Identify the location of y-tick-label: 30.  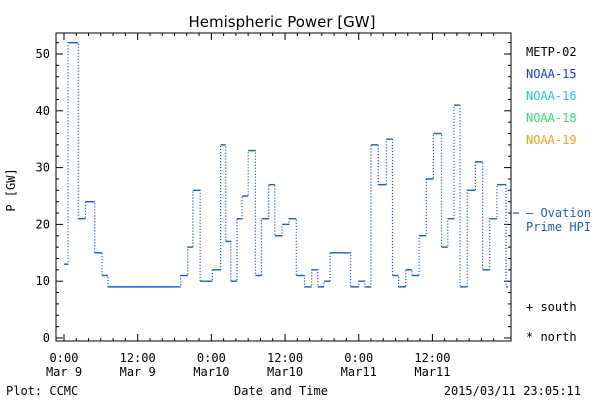
(43, 168).